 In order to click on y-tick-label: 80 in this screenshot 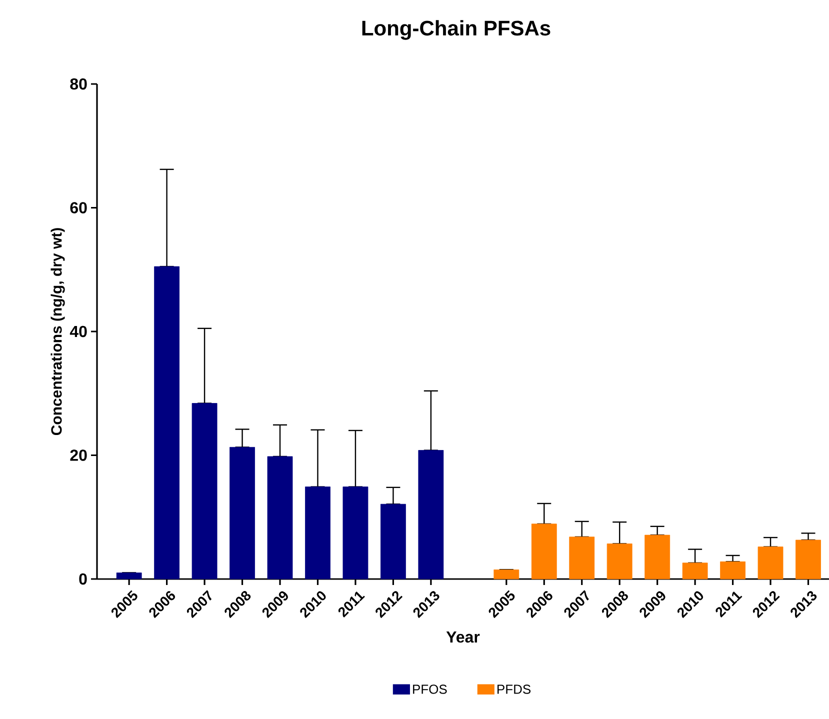, I will do `click(78, 84)`.